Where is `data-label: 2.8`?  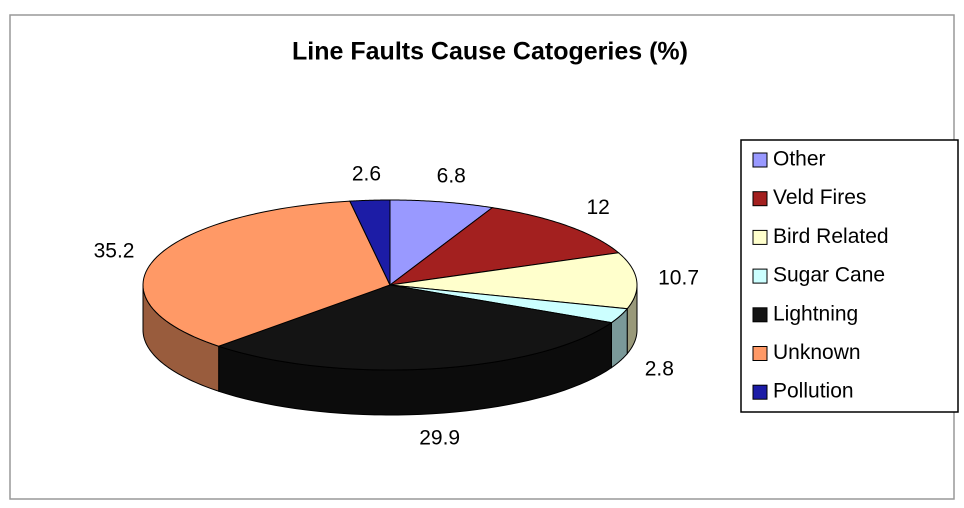
data-label: 2.8 is located at coordinates (659, 369).